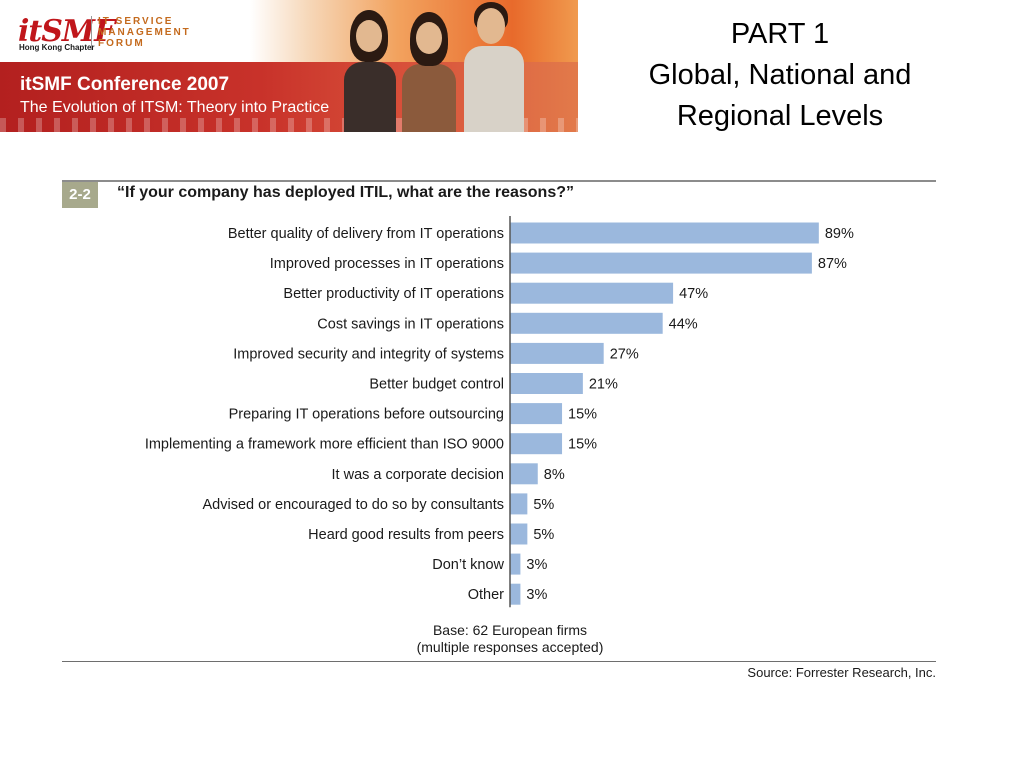  What do you see at coordinates (410, 324) in the screenshot?
I see `category-label: Cost savings in IT operations` at bounding box center [410, 324].